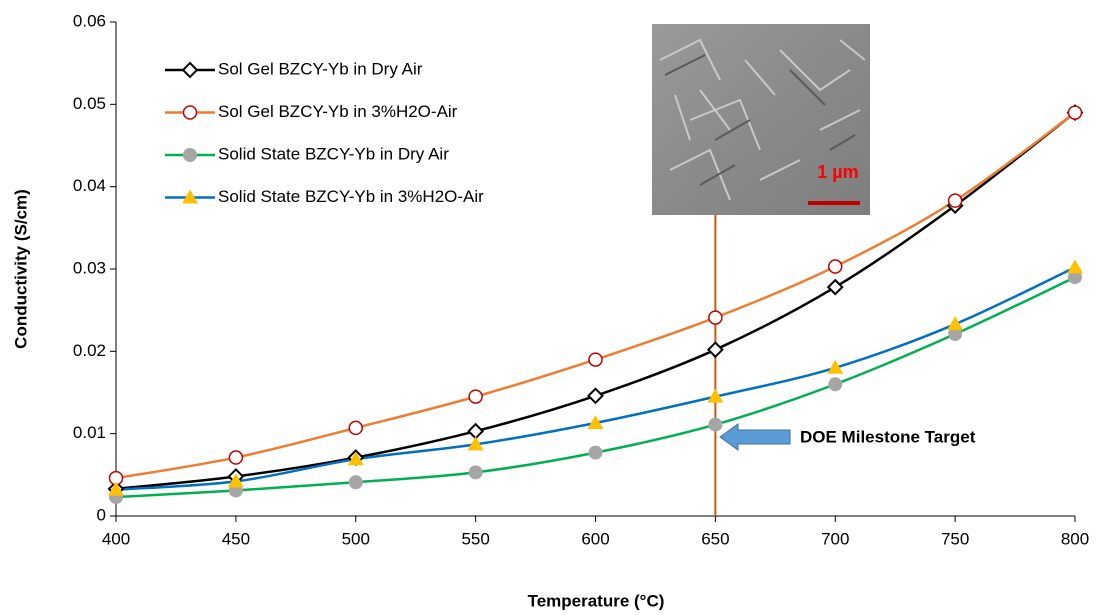  Describe the element at coordinates (236, 538) in the screenshot. I see `x-tick-label: 450` at that location.